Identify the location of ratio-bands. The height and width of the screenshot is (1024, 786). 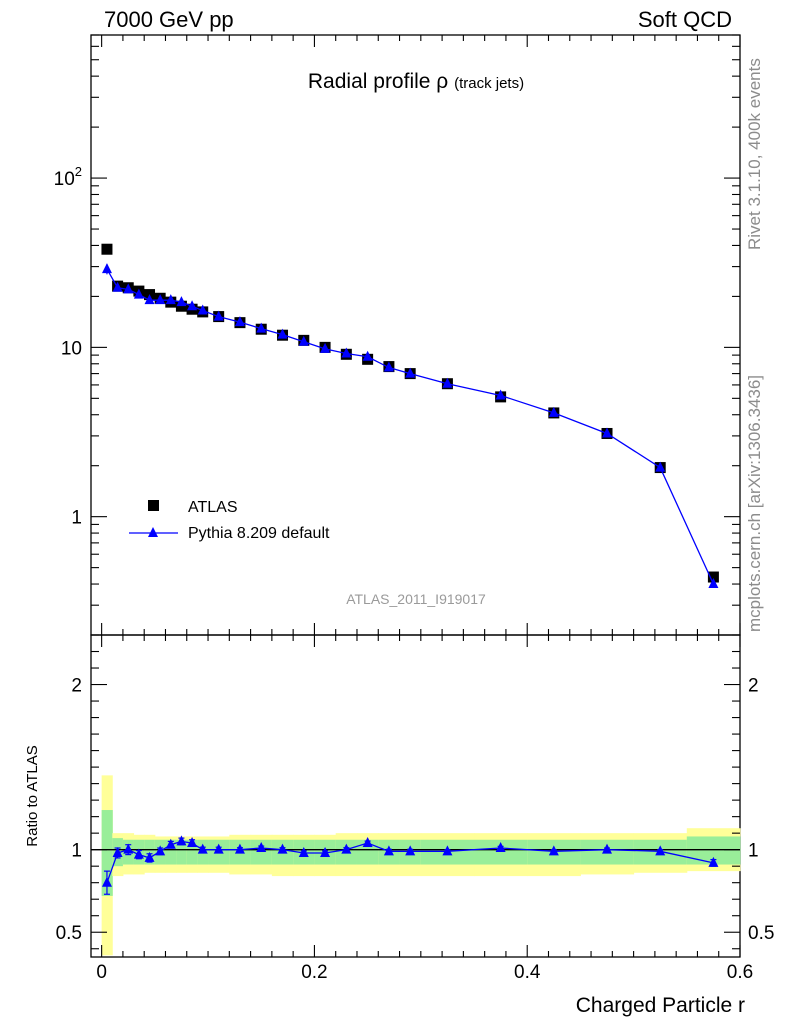
(421, 865).